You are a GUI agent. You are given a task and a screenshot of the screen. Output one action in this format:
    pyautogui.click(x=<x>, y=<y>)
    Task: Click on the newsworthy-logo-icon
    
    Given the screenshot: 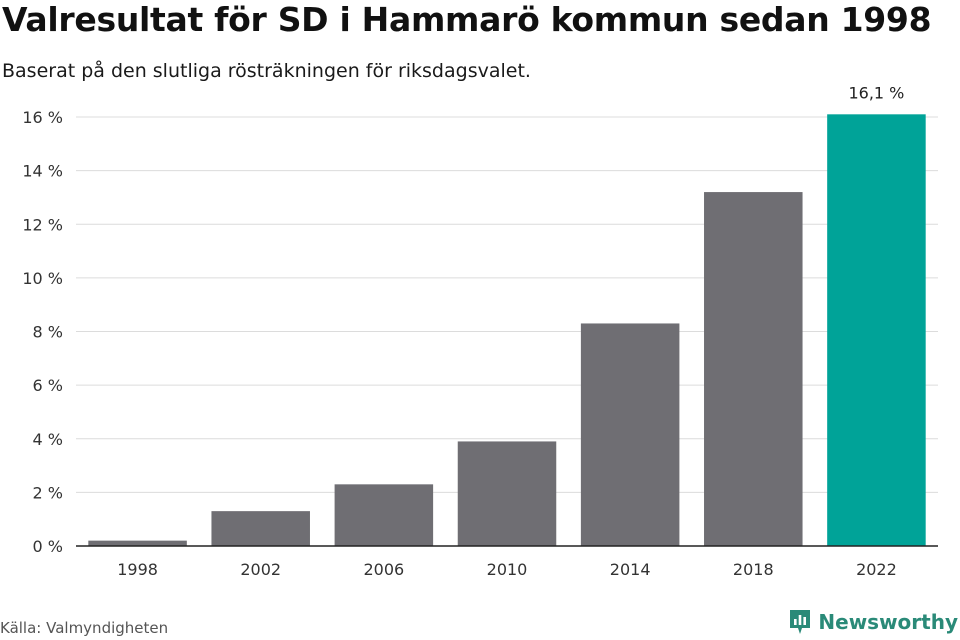 What is the action you would take?
    pyautogui.click(x=800, y=622)
    